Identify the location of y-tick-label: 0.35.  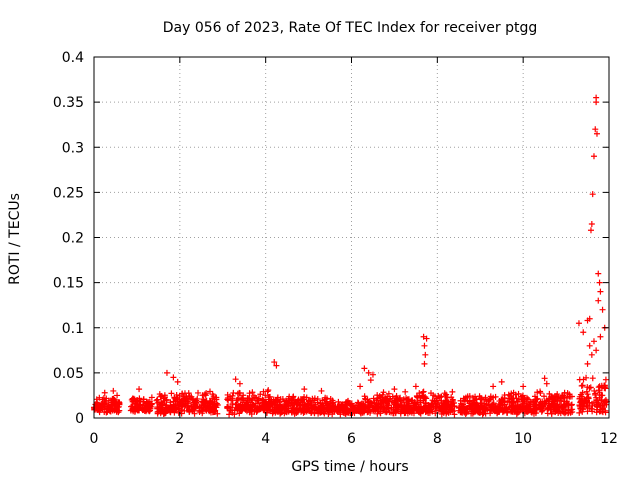
(68, 103).